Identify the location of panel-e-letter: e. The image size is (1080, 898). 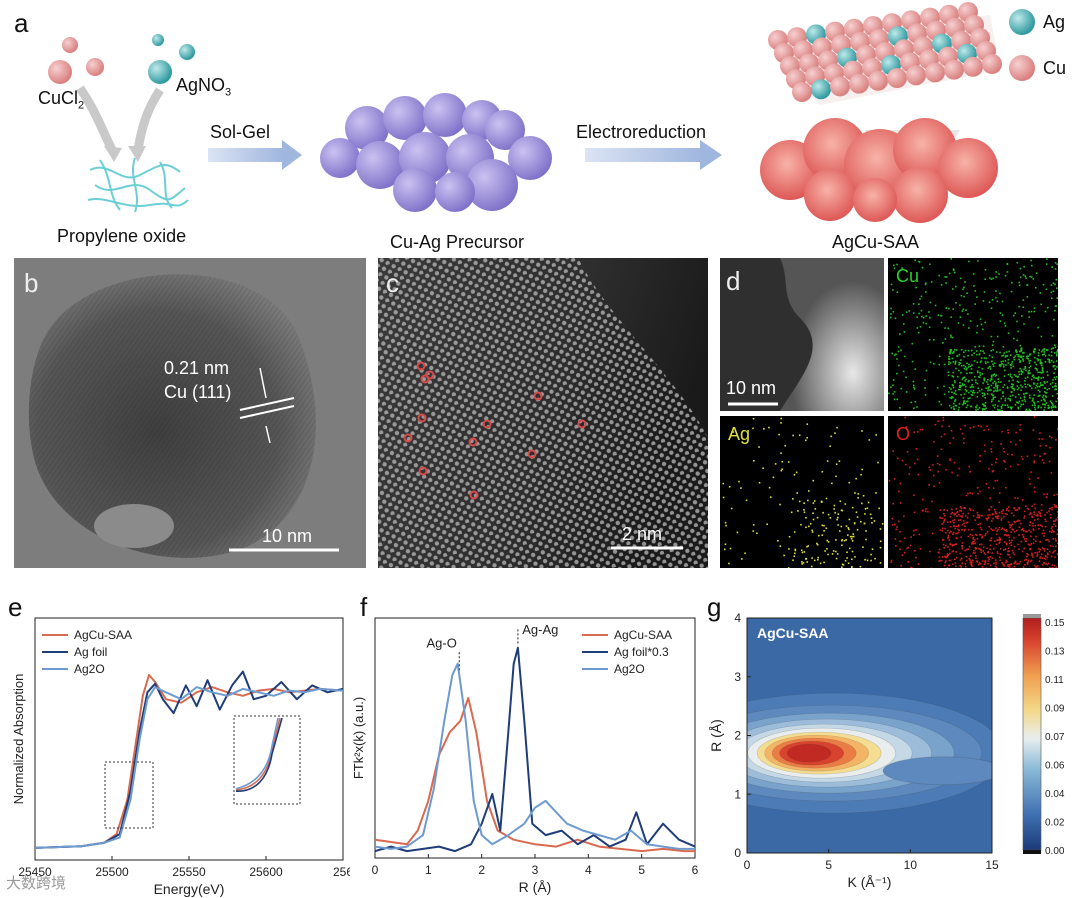
(15, 607).